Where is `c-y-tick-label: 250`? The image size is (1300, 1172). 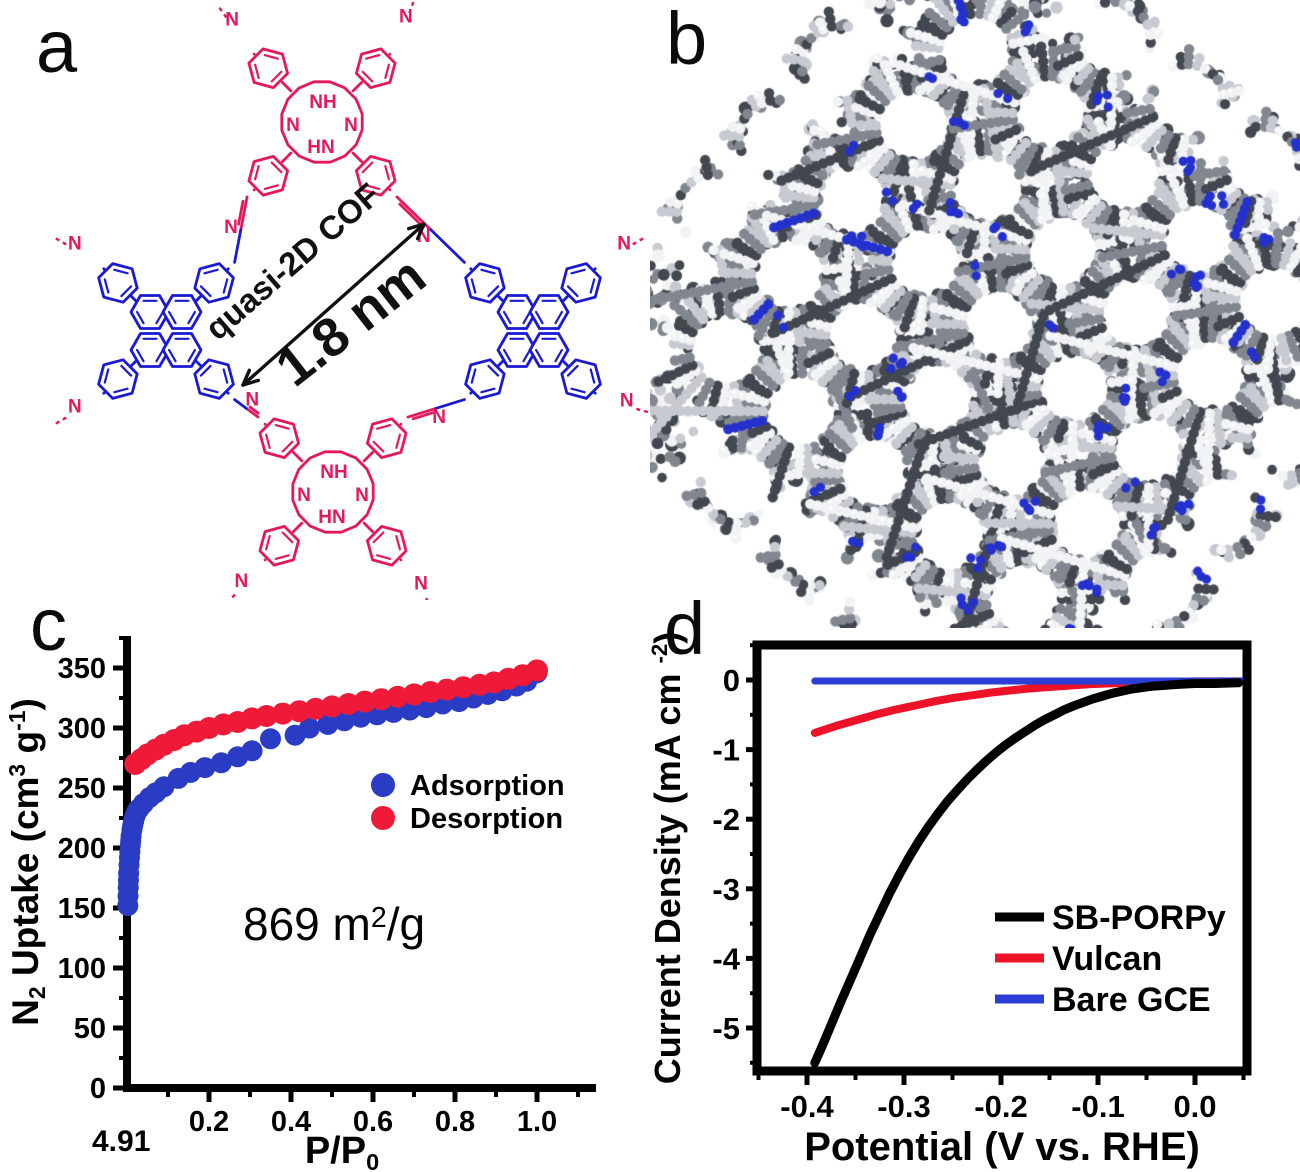 c-y-tick-label: 250 is located at coordinates (82, 789).